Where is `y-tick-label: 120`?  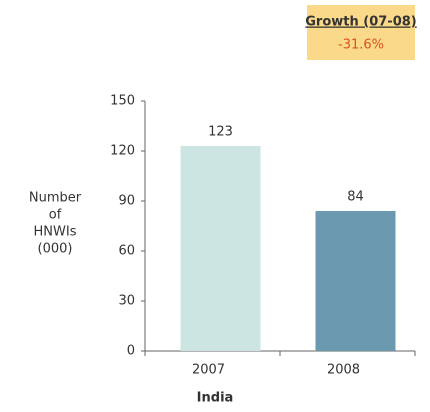 y-tick-label: 120 is located at coordinates (122, 151).